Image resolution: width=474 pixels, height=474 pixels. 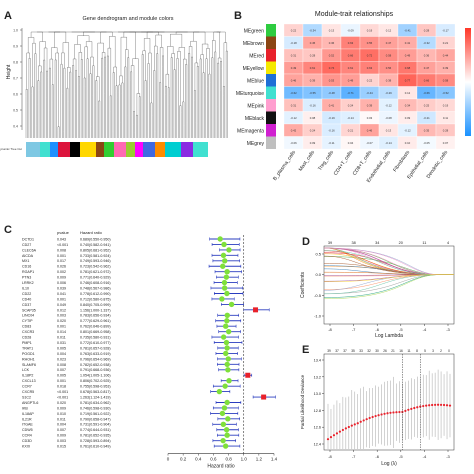 What do you see at coordinates (95, 245) in the screenshot?
I see `hazard-ratio-label: 0.740(0.582-0.941)` at bounding box center [95, 245].